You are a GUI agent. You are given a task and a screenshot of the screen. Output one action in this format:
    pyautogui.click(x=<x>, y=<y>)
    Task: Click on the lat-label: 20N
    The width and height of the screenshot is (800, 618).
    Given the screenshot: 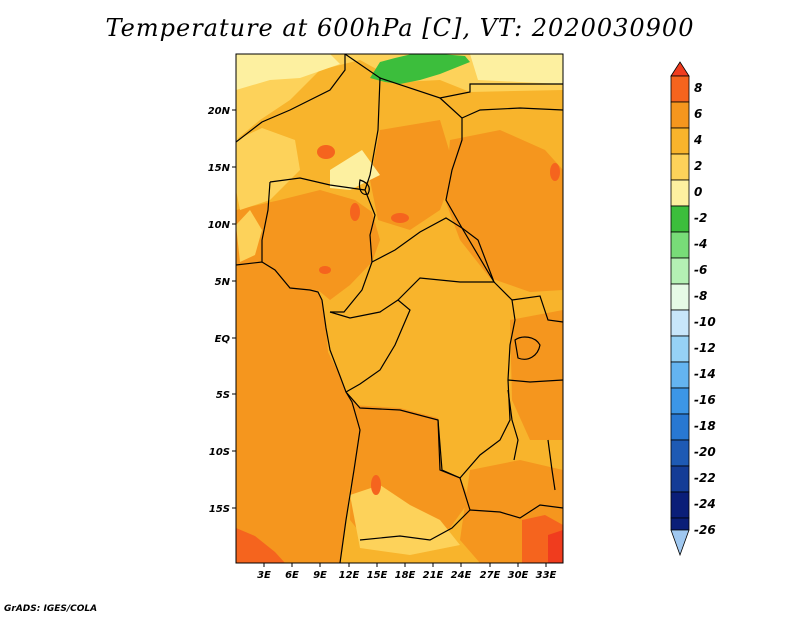 What is the action you would take?
    pyautogui.click(x=219, y=111)
    